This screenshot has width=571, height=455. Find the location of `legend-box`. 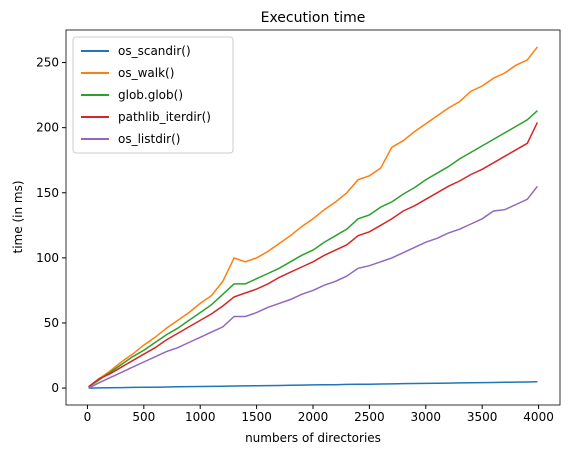

legend-box is located at coordinates (153, 95).